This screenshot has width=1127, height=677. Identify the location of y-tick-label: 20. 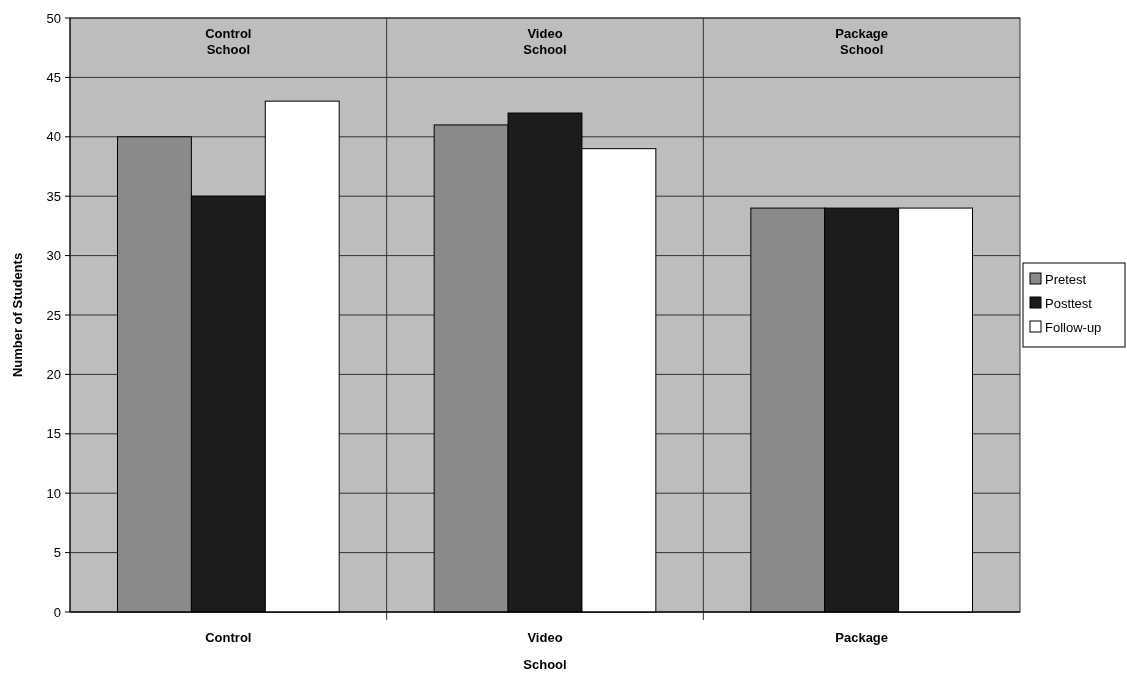
(53, 374).